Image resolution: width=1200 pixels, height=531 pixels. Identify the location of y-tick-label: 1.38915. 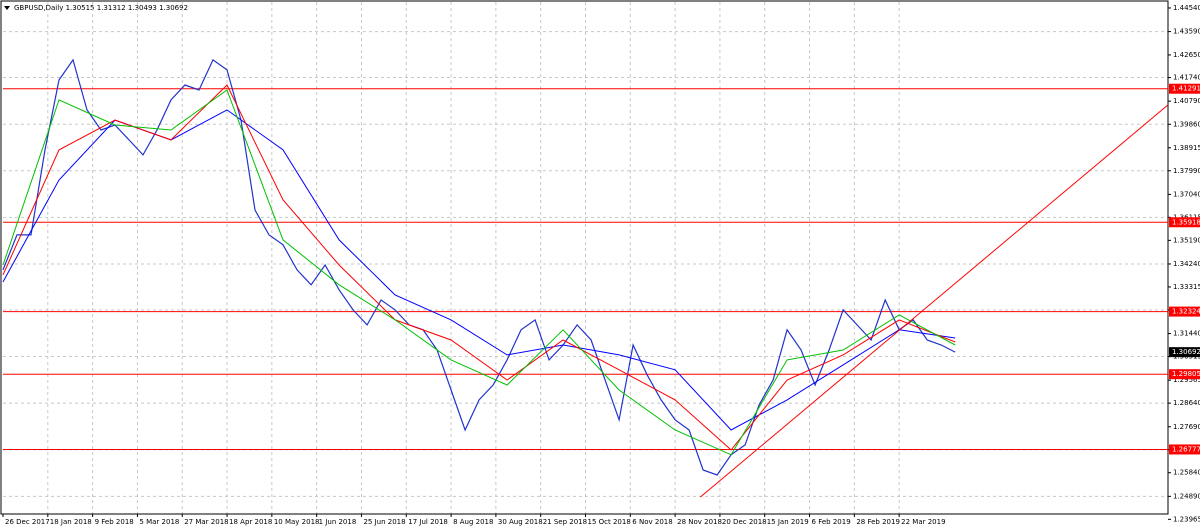
(1186, 148).